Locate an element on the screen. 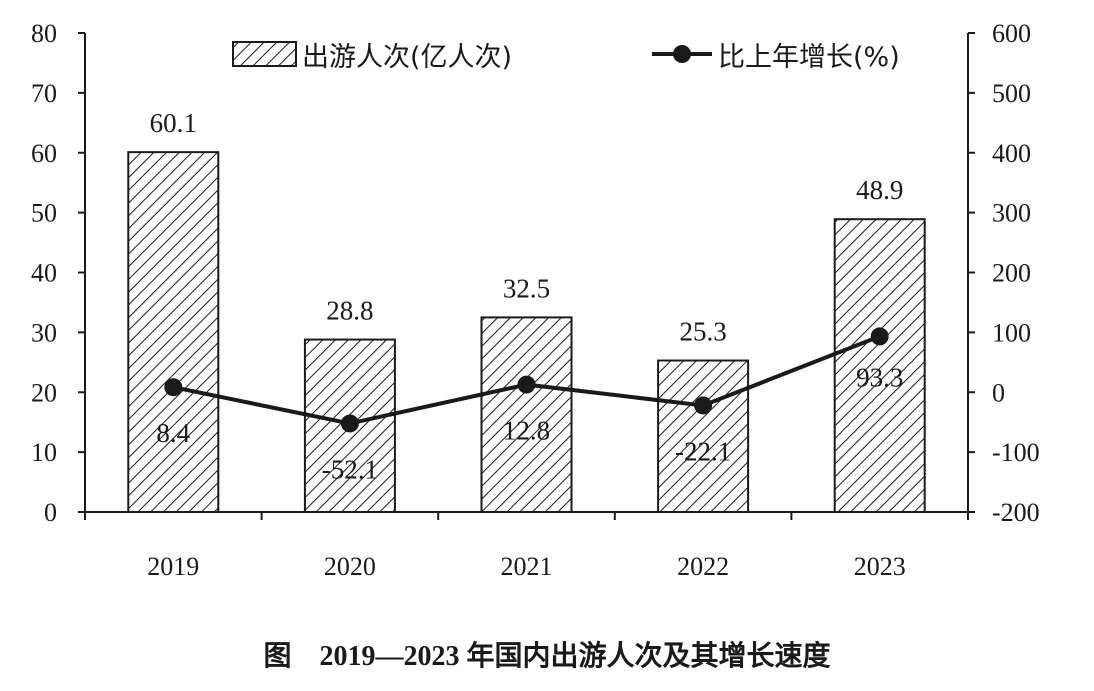 Image resolution: width=1094 pixels, height=691 pixels. legend: 出游人次(亿人次) 比上年增长(%) is located at coordinates (566, 57).